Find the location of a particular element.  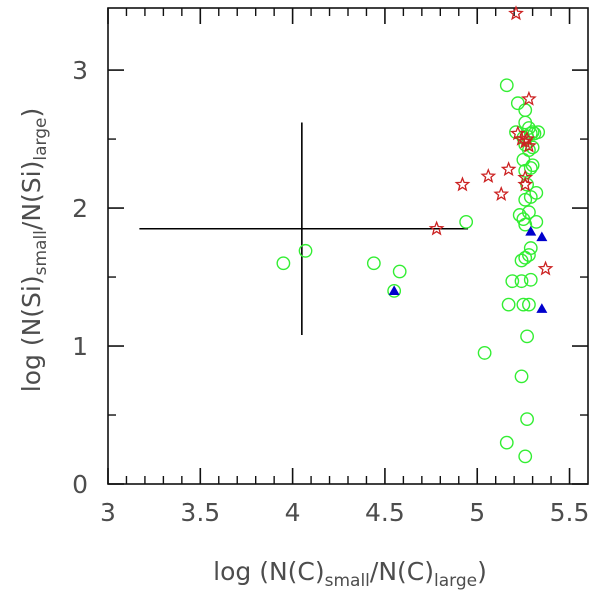

x-tick-label: 5.5 is located at coordinates (570, 512).